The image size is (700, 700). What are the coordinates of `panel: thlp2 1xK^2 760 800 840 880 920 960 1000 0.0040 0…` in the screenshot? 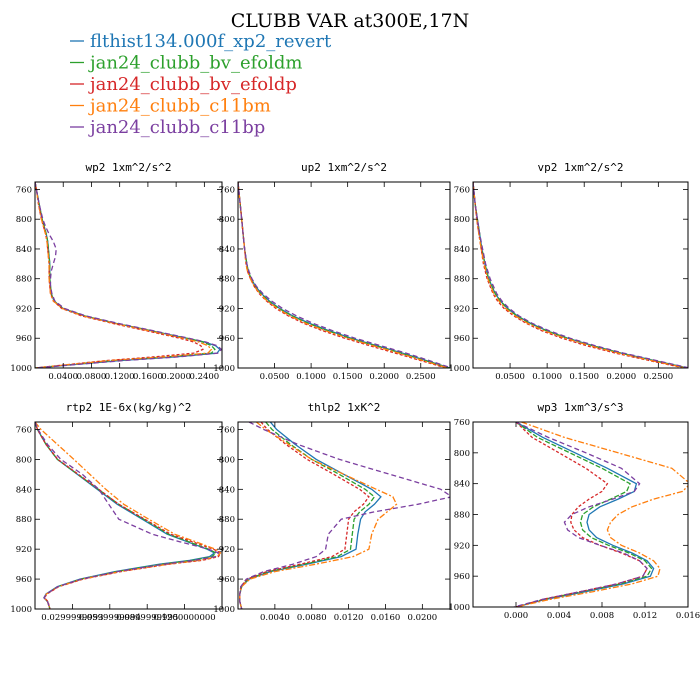 It's located at (332, 512).